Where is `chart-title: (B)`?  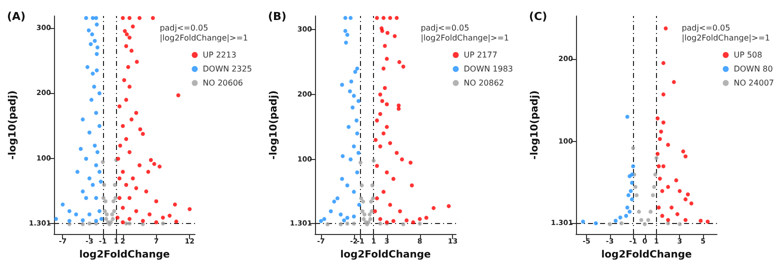 chart-title: (B) is located at coordinates (277, 16).